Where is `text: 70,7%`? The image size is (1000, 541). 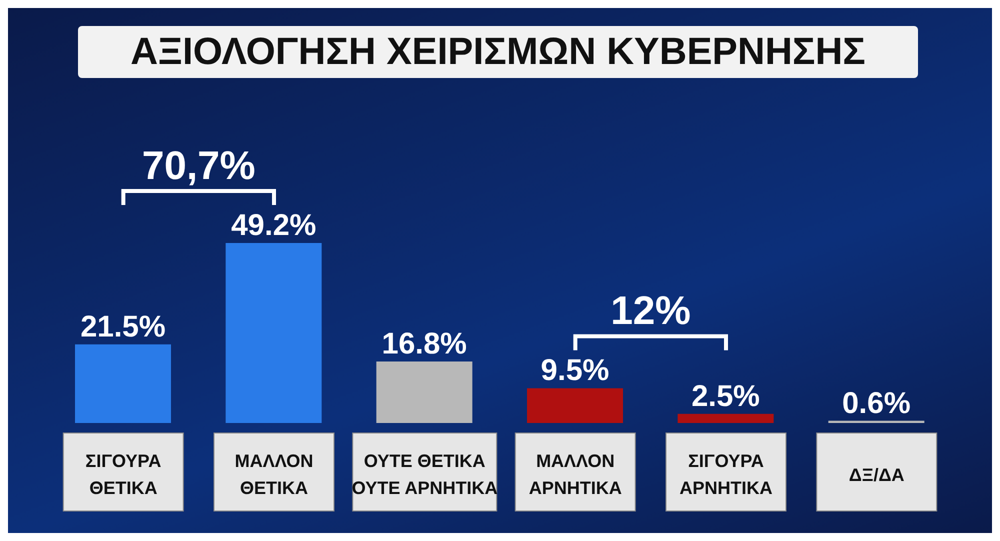
text: 70,7% is located at coordinates (199, 166).